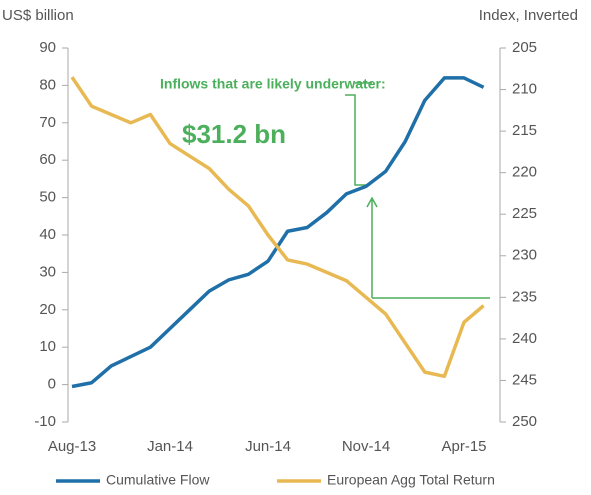 Image resolution: width=591 pixels, height=495 pixels. Describe the element at coordinates (47, 47) in the screenshot. I see `y-tick-label: 90` at that location.